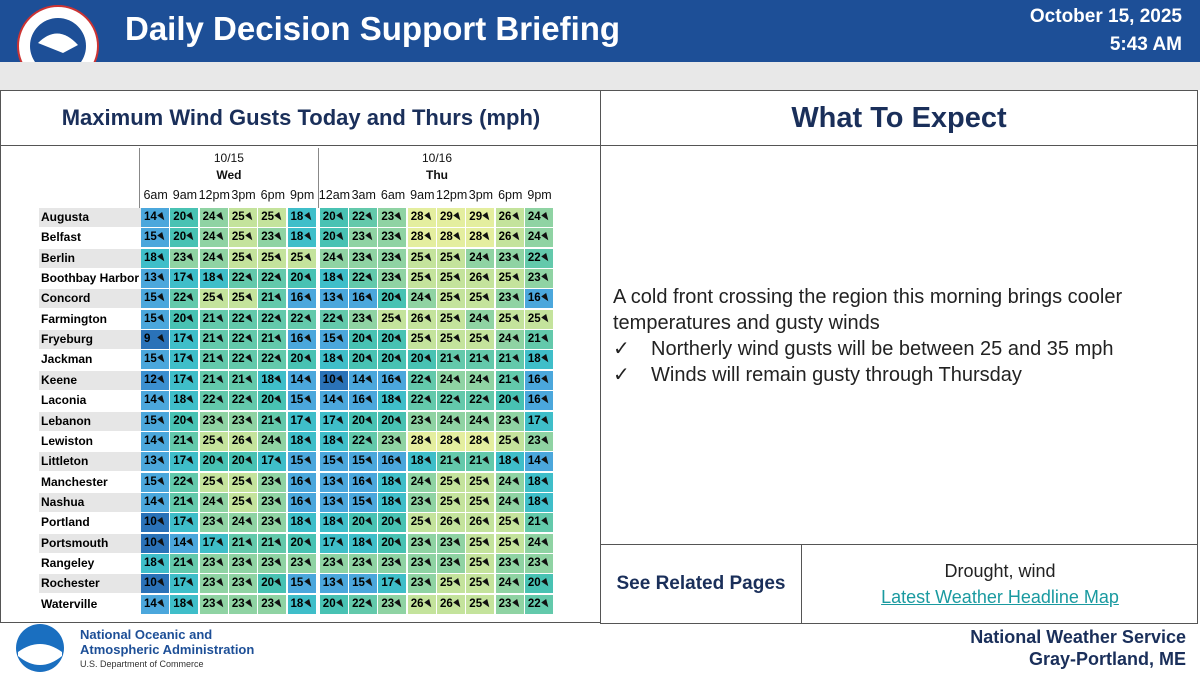  I want to click on time-label: 9am, so click(185, 195).